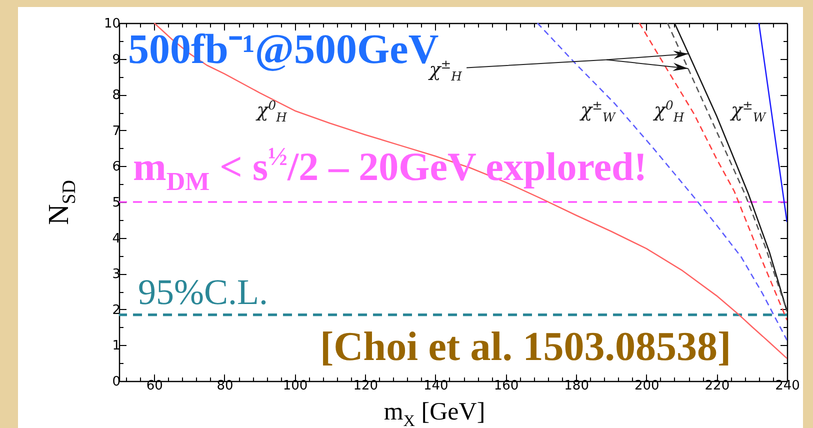 The image size is (813, 428). What do you see at coordinates (116, 310) in the screenshot?
I see `y-tick-label: 2` at bounding box center [116, 310].